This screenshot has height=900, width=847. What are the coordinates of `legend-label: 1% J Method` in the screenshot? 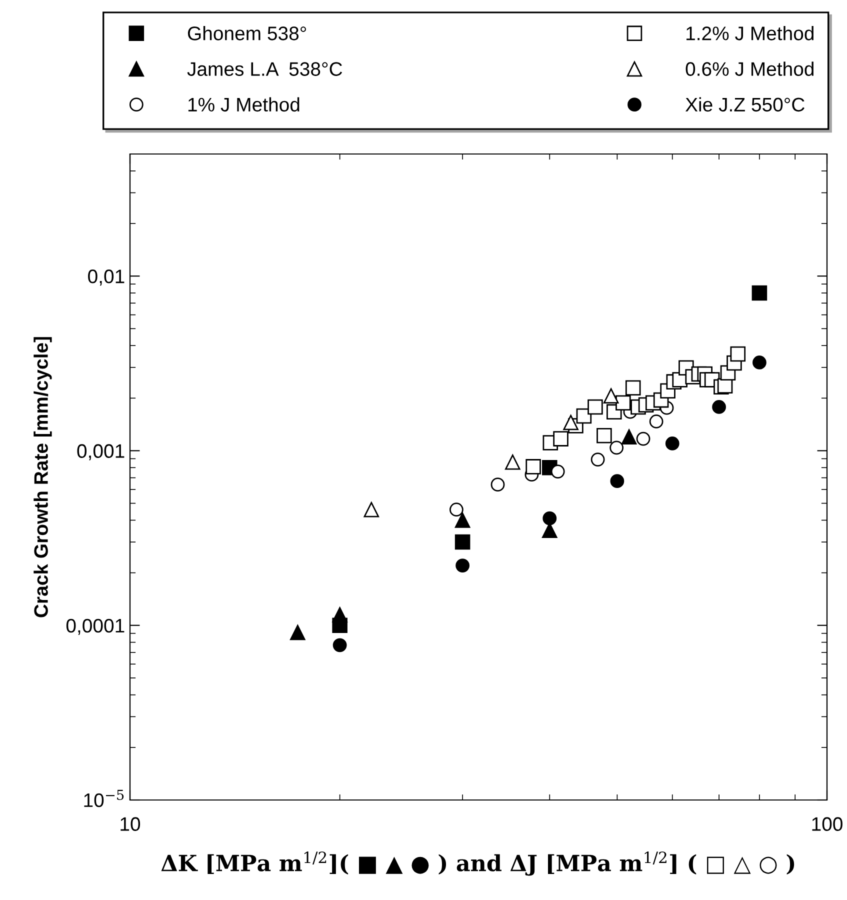 It's located at (244, 104).